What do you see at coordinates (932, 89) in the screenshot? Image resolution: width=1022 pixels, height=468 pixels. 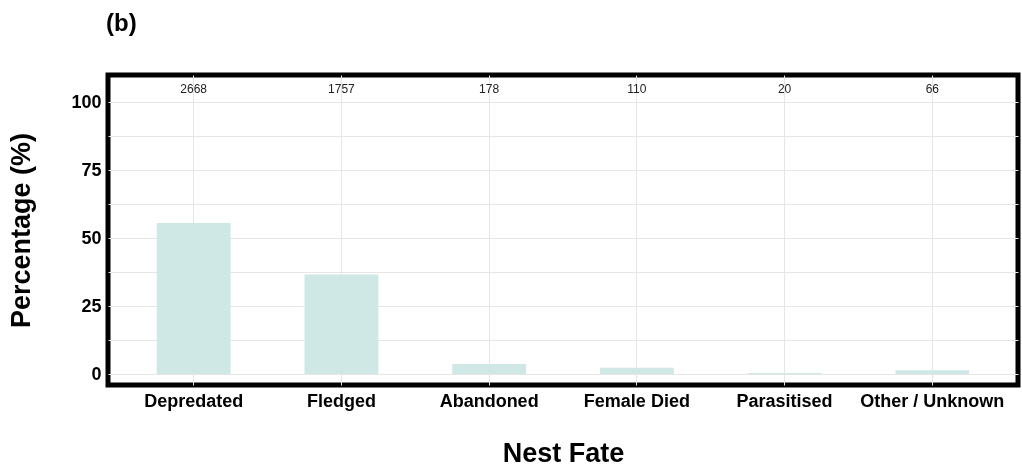 I see `annotation: 66` at bounding box center [932, 89].